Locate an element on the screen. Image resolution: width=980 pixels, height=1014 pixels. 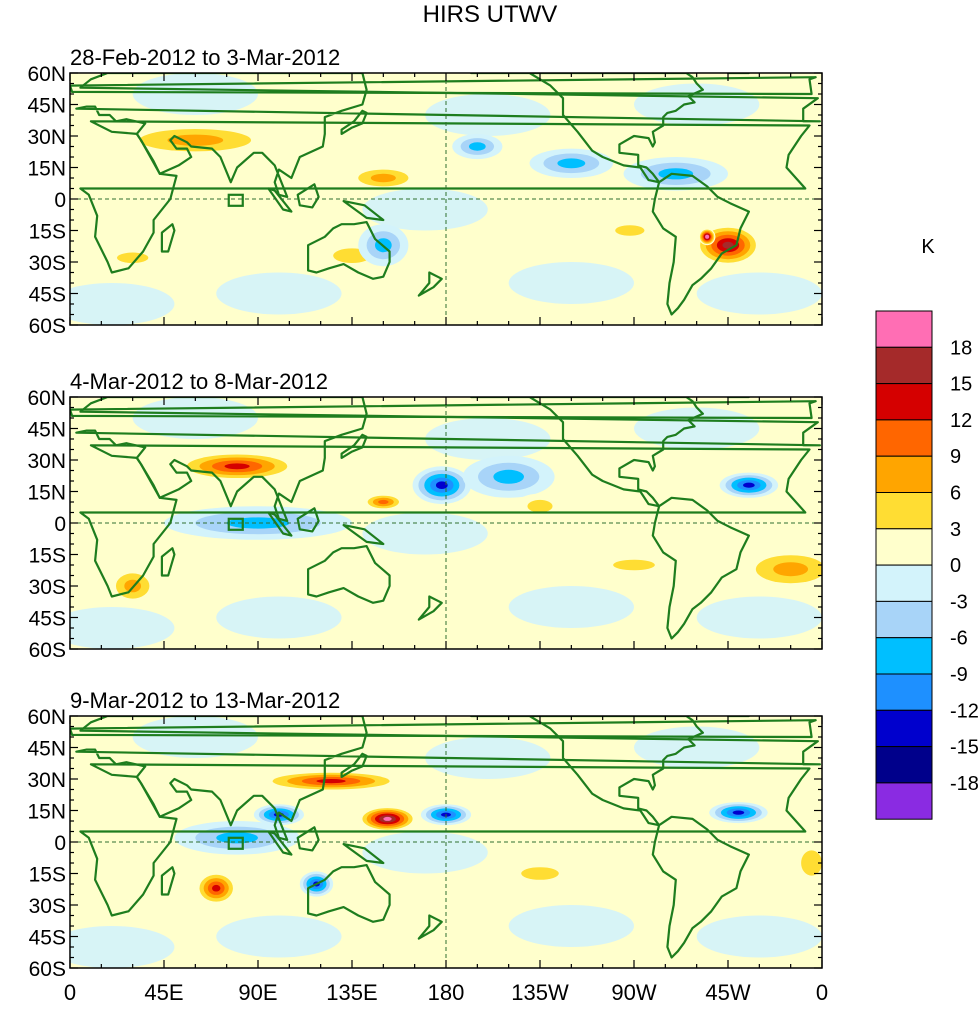
panel-title: 9-Mar-2012 to 13-Mar-2012 is located at coordinates (205, 700).